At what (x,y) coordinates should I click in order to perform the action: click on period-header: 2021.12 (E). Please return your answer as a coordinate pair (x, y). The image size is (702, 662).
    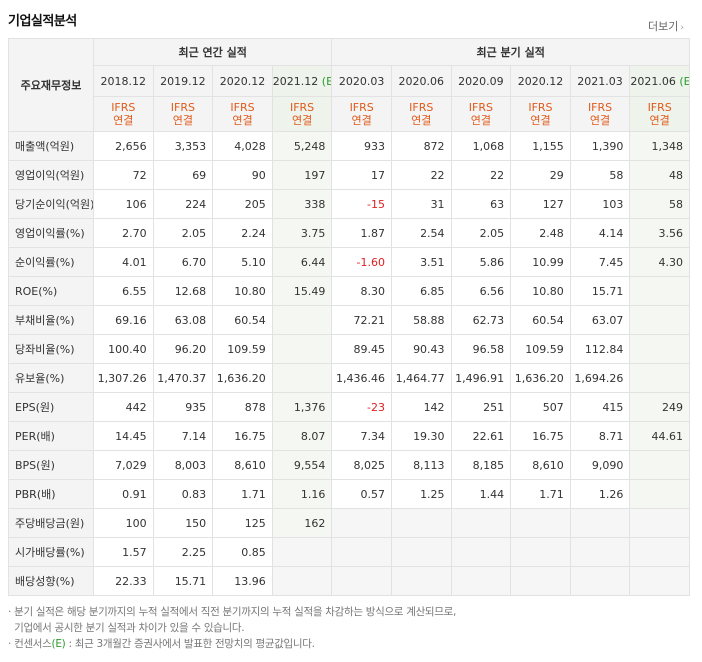
    Looking at the image, I should click on (302, 81).